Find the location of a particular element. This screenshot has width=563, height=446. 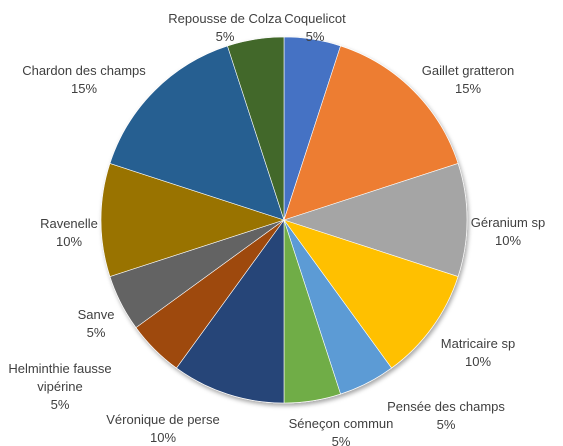

data-label-coquelicot: Coquelicot 5% is located at coordinates (315, 27).